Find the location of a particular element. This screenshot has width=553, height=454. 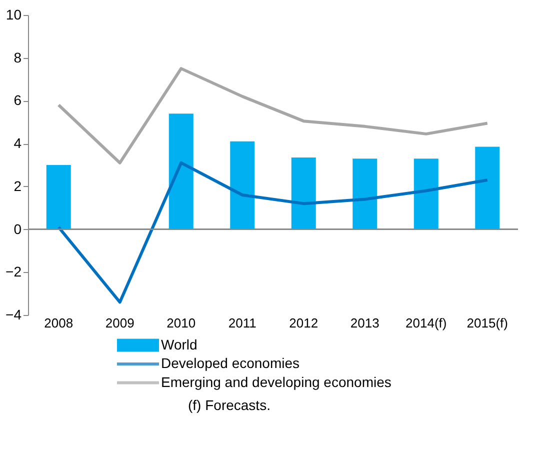

y-tick-label: 4 is located at coordinates (18, 143).